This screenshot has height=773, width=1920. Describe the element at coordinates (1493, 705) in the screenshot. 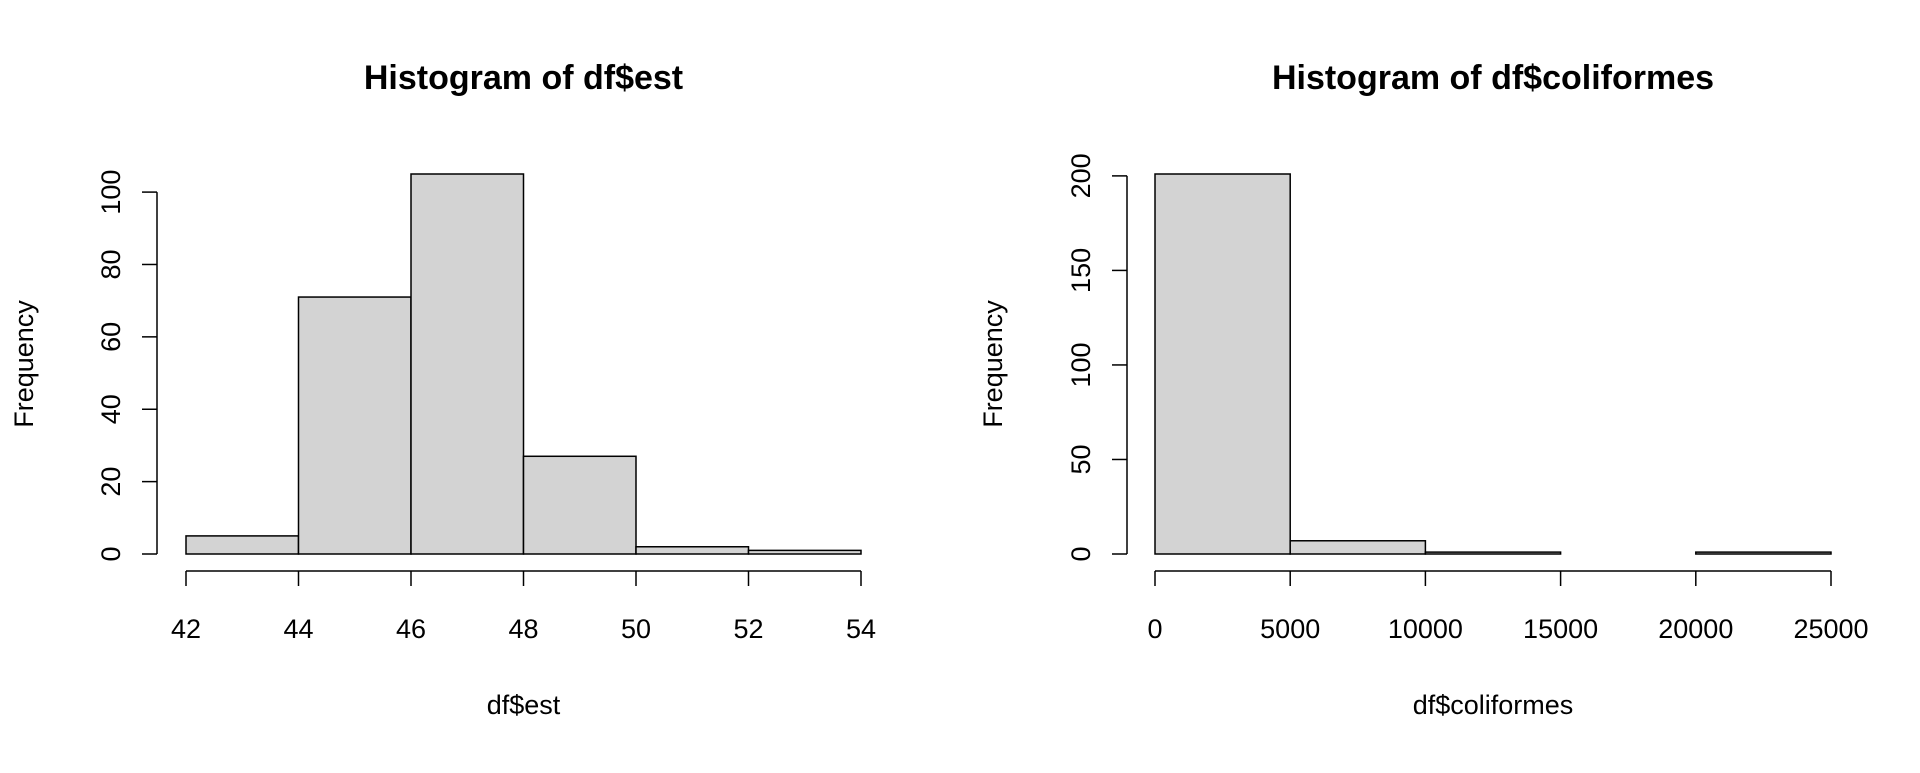

I see `x-axis-label: df$coliformes` at that location.